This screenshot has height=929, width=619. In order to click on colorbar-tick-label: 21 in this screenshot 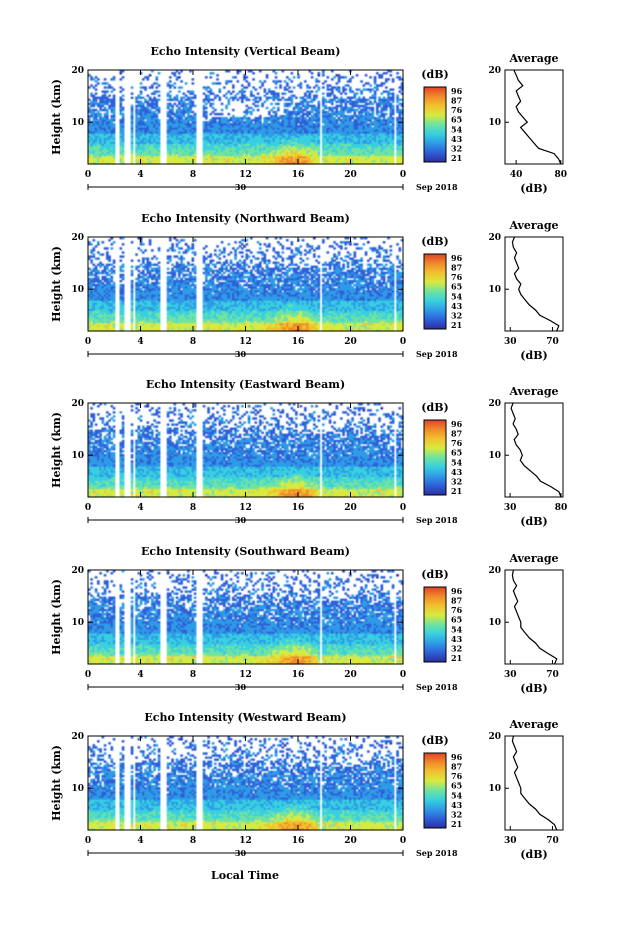, I will do `click(456, 158)`.